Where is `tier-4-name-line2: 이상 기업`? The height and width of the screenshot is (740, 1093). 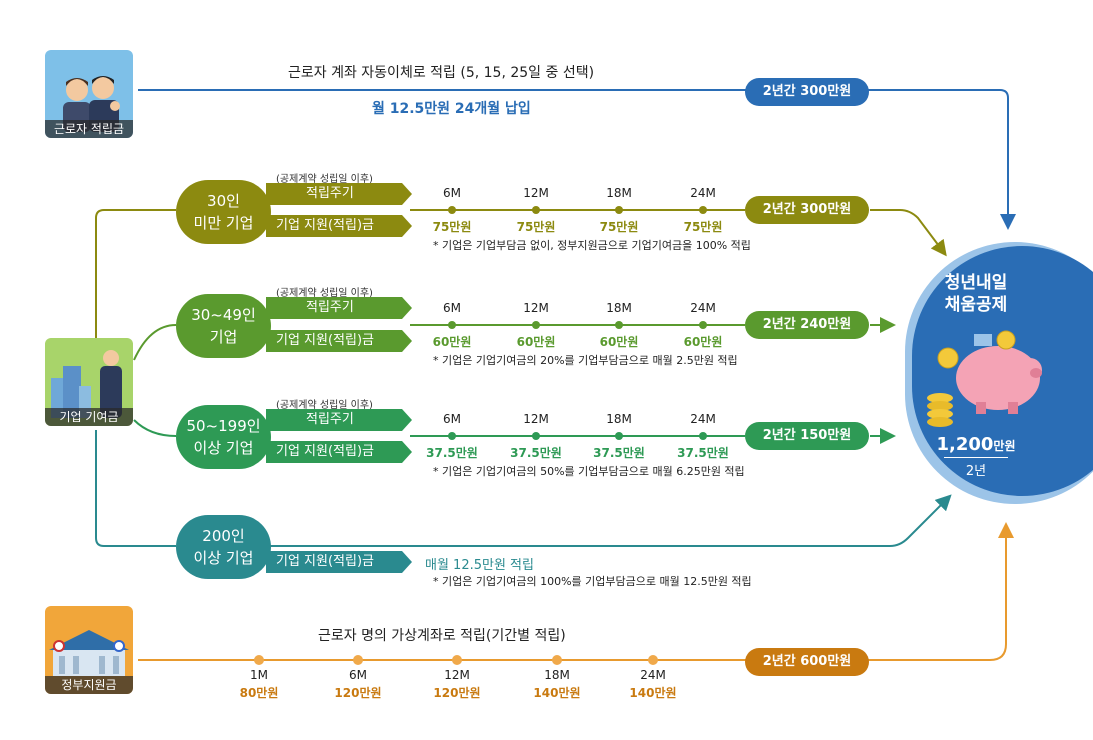 tier-4-name-line2: 이상 기업 is located at coordinates (223, 558).